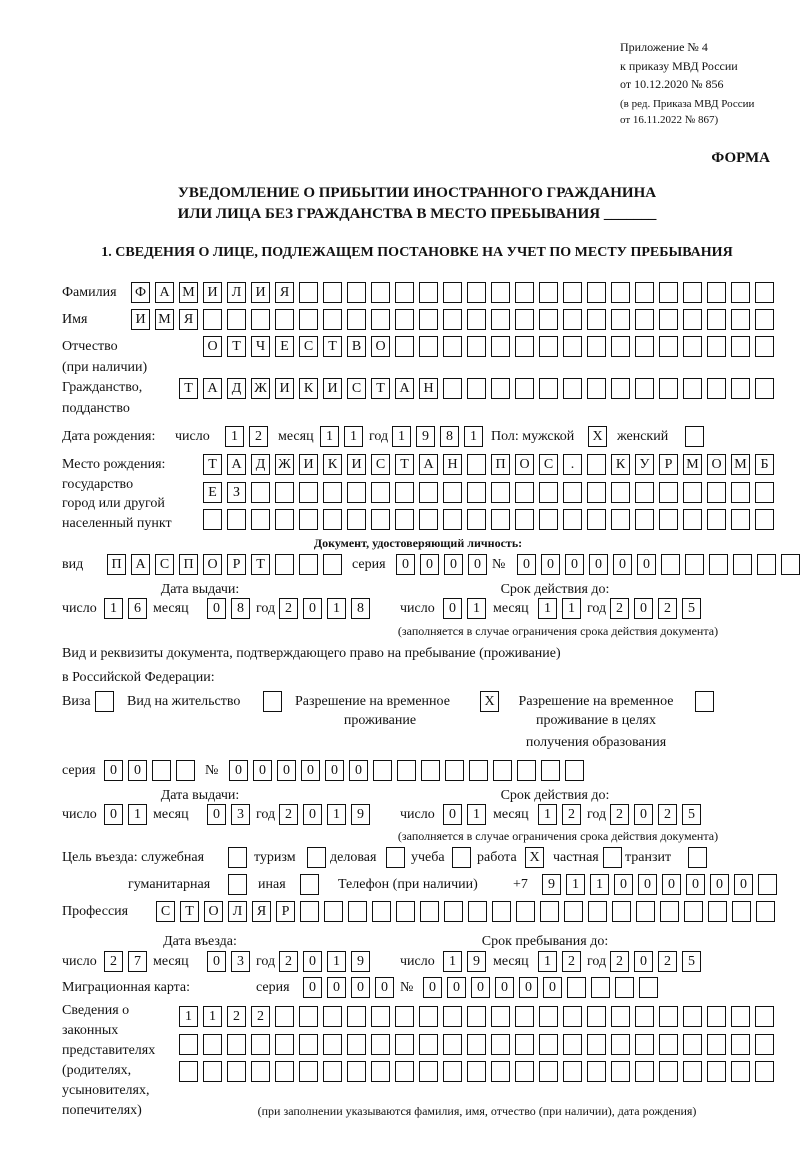 The height and width of the screenshot is (1163, 800). Describe the element at coordinates (137, 814) in the screenshot. I see `stay-issue-day-cell: 1` at that location.